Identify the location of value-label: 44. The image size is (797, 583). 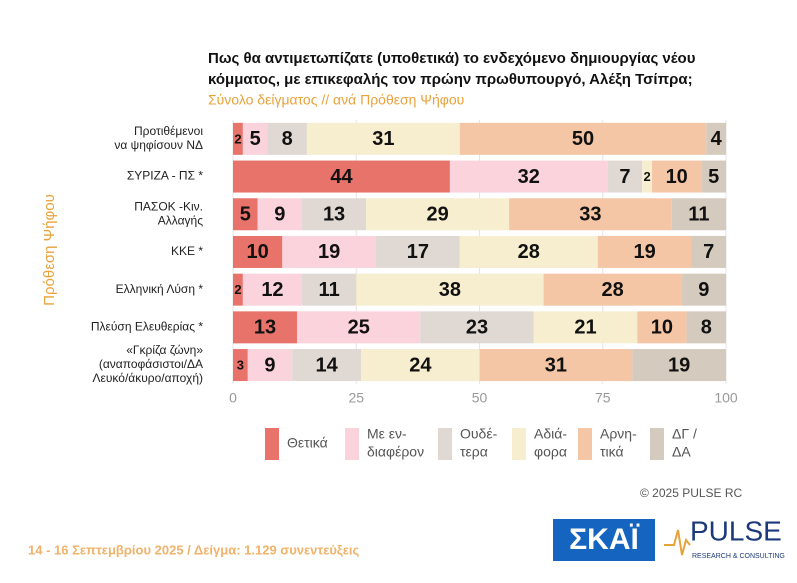
(341, 177).